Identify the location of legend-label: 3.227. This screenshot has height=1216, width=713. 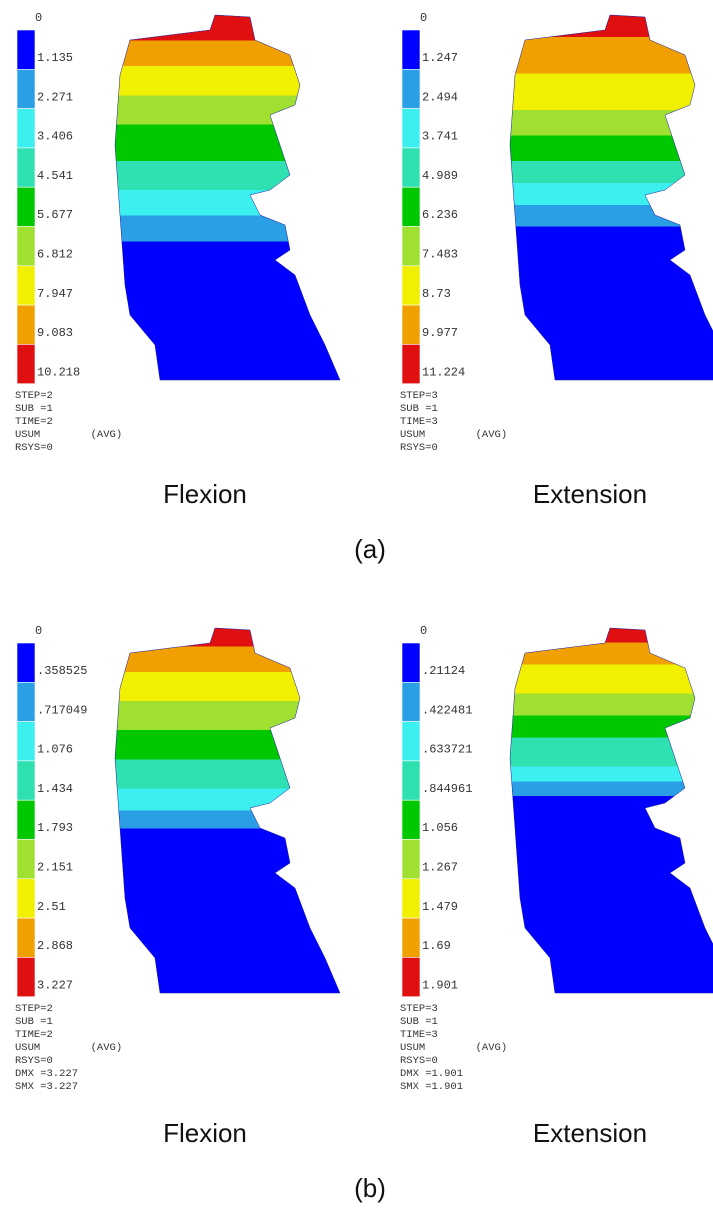
(55, 985).